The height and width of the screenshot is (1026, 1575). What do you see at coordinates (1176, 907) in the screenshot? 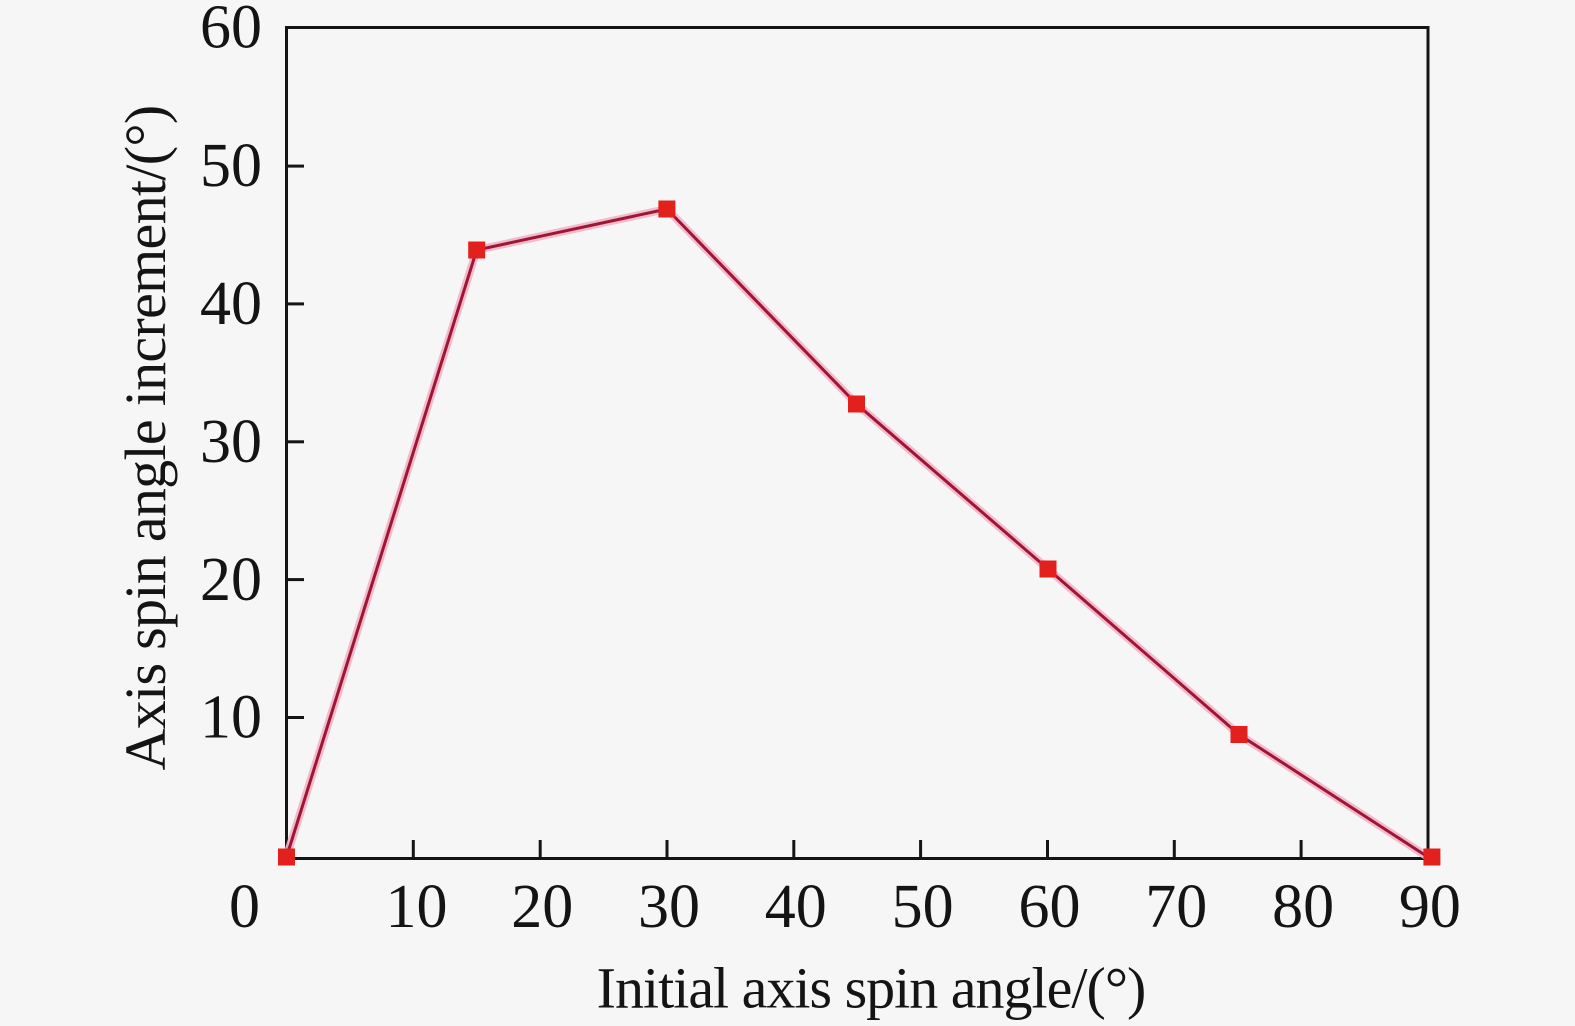
I see `svg-text: 70` at bounding box center [1176, 907].